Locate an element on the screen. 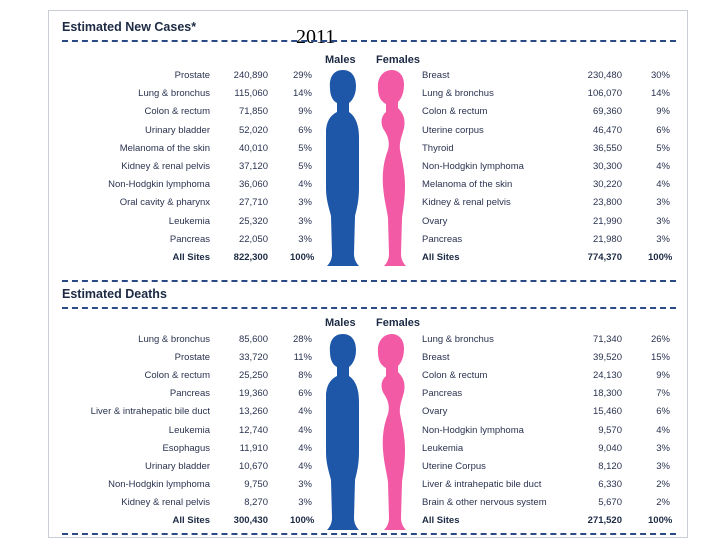 The image size is (720, 540). female-count: 106,070 is located at coordinates (604, 94).